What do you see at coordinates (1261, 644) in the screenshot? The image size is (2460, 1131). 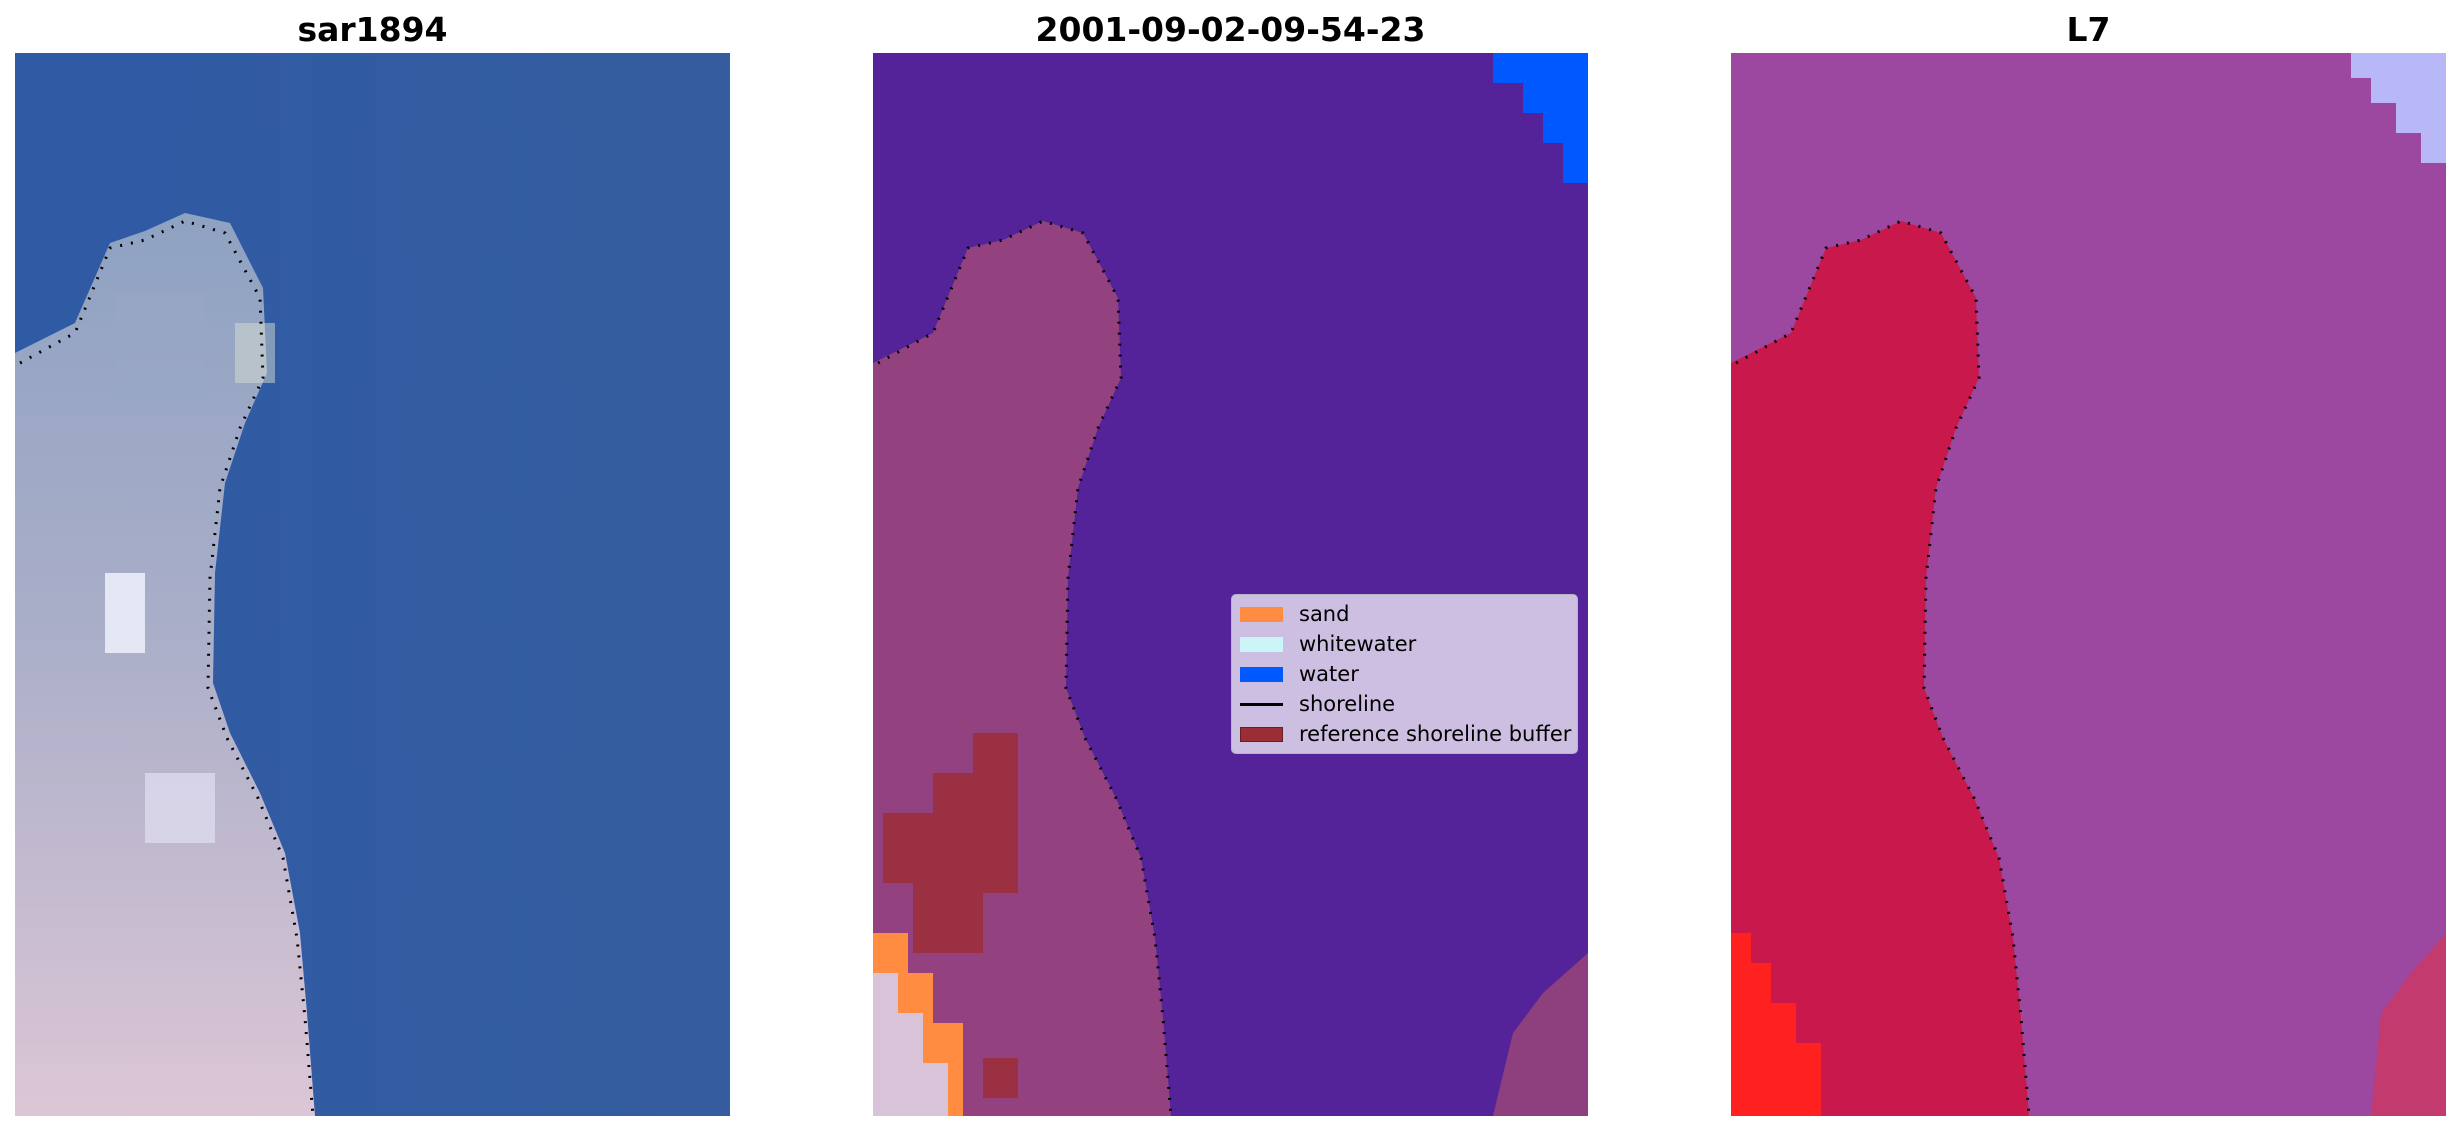 I see `legend-swatch-whitewater` at bounding box center [1261, 644].